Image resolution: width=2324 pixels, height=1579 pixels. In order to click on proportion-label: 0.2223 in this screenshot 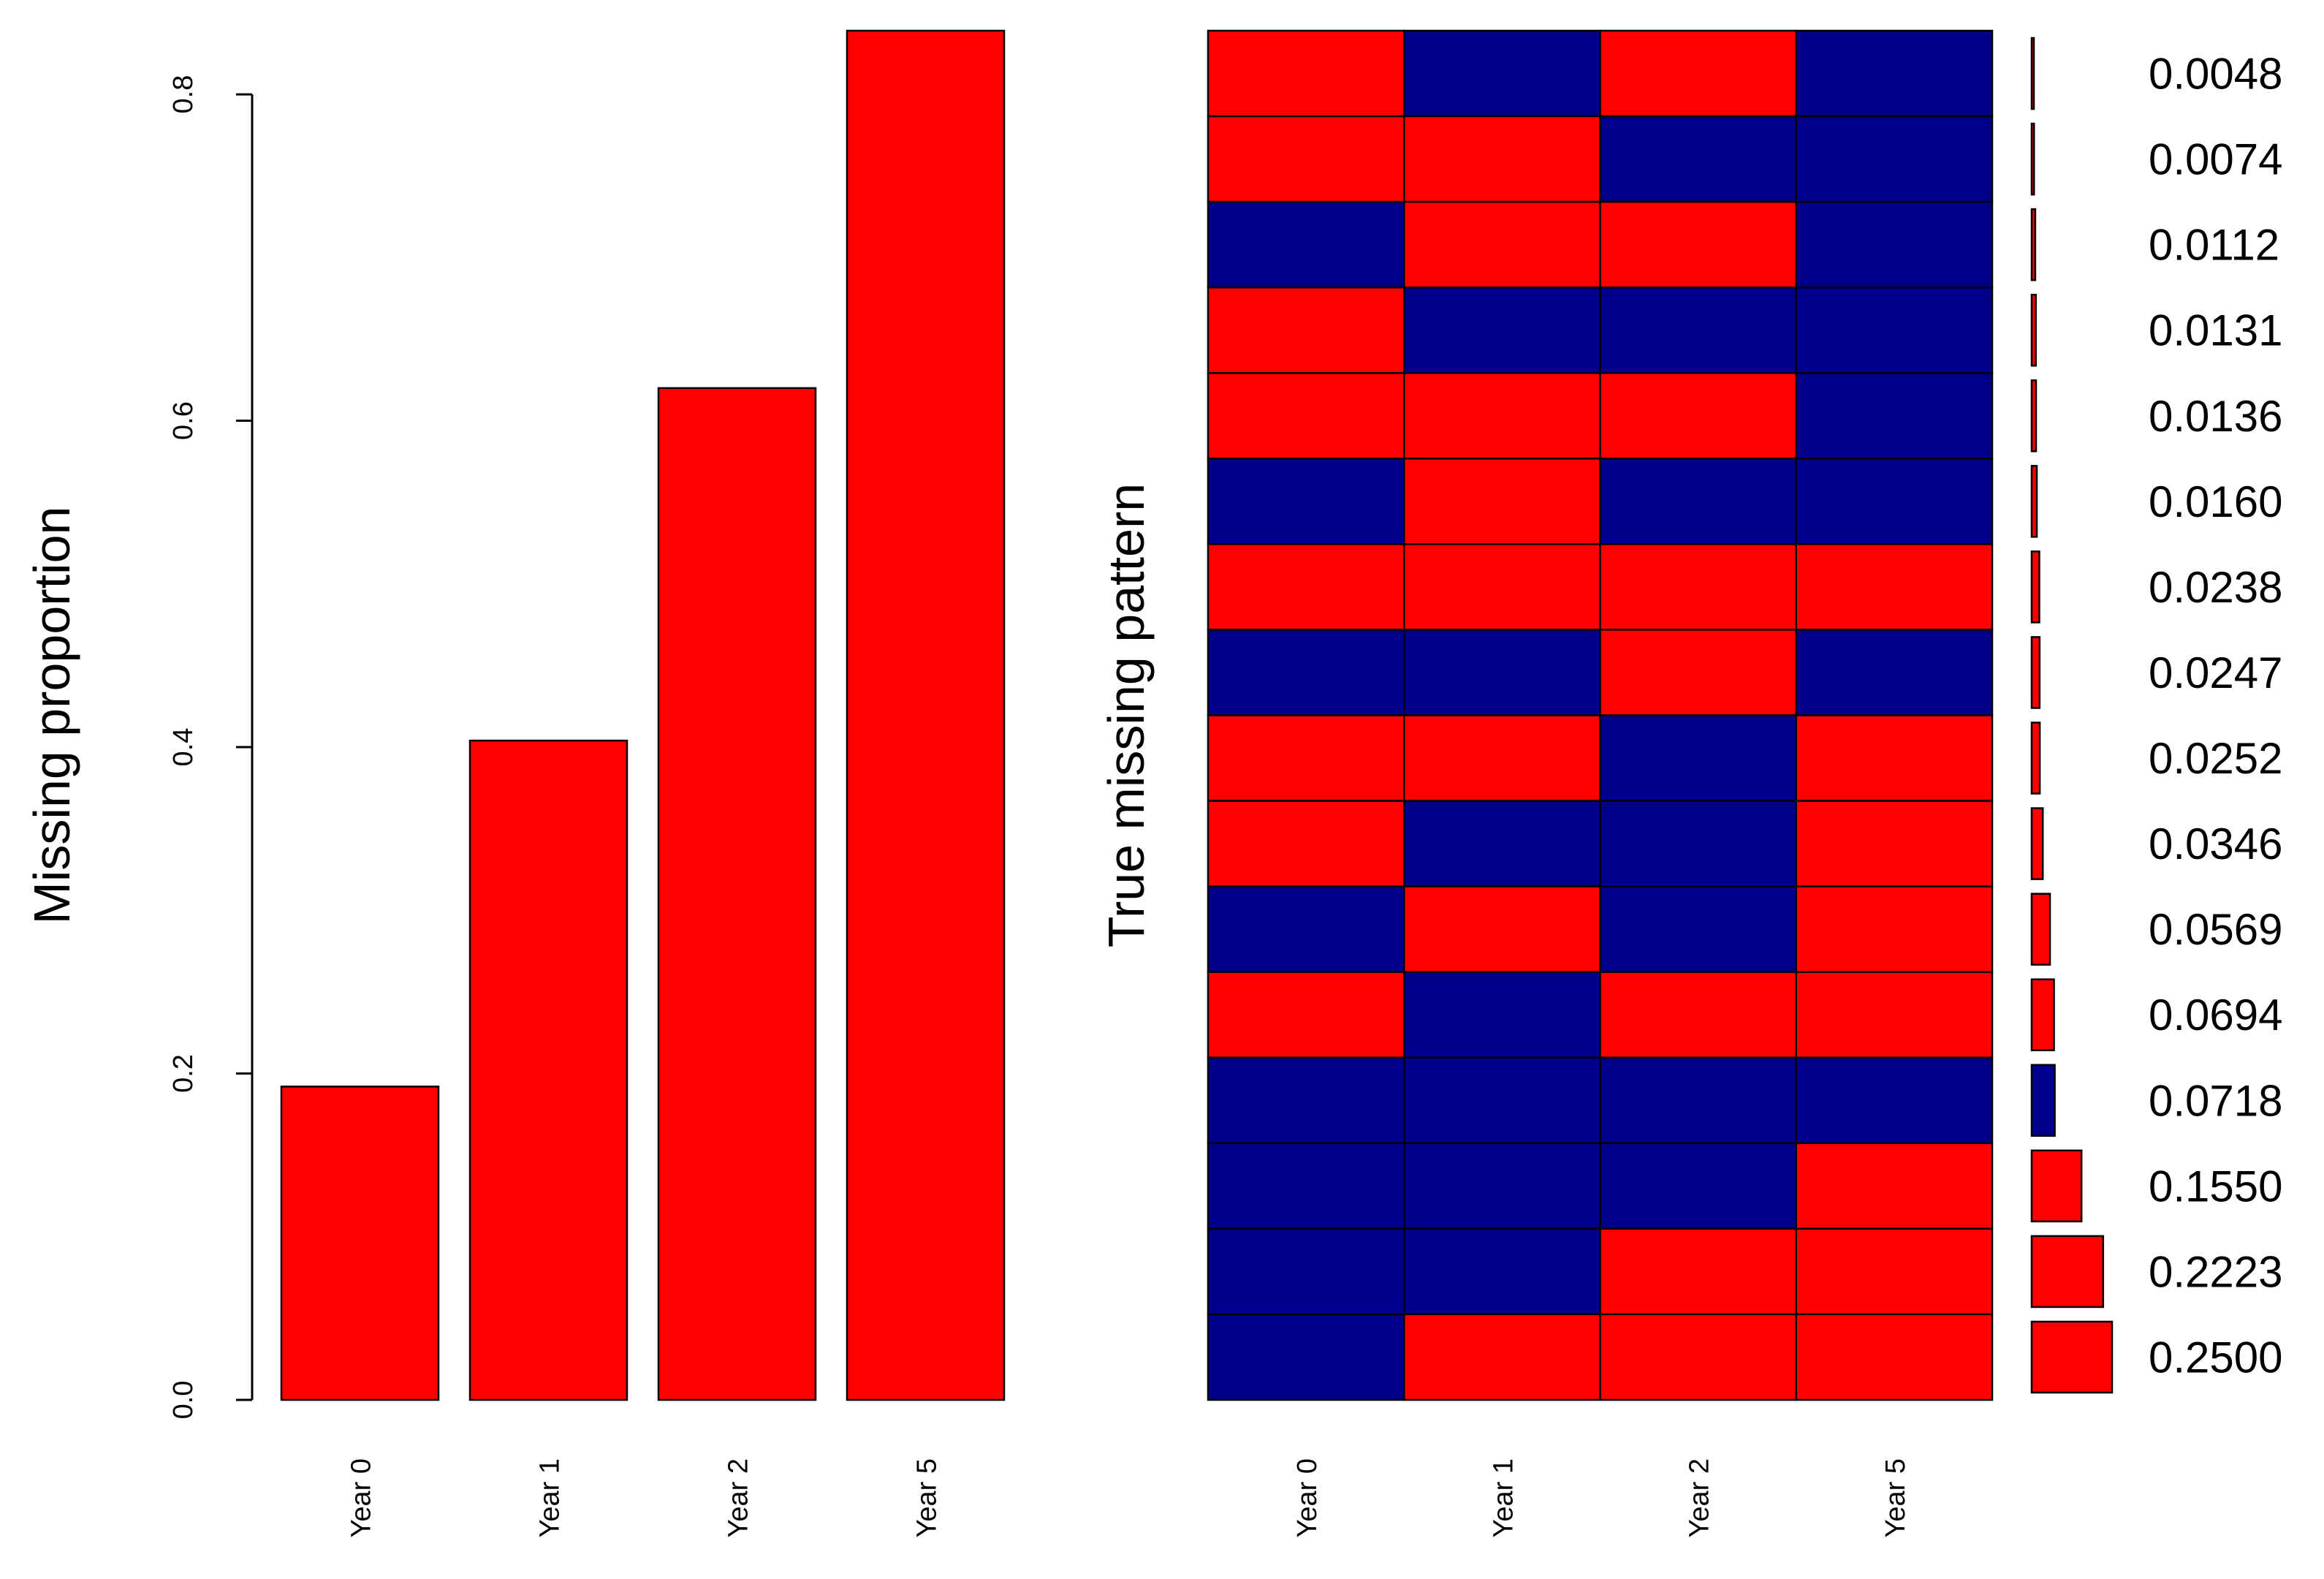, I will do `click(2216, 1271)`.